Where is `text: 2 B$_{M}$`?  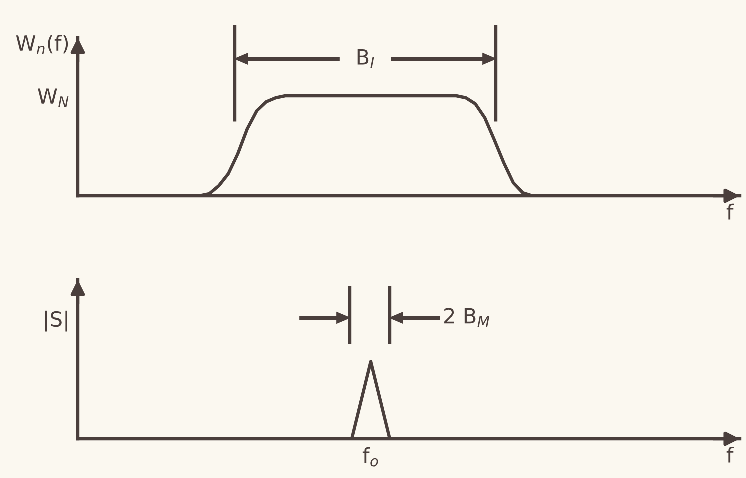 text: 2 B$_{M}$ is located at coordinates (467, 318).